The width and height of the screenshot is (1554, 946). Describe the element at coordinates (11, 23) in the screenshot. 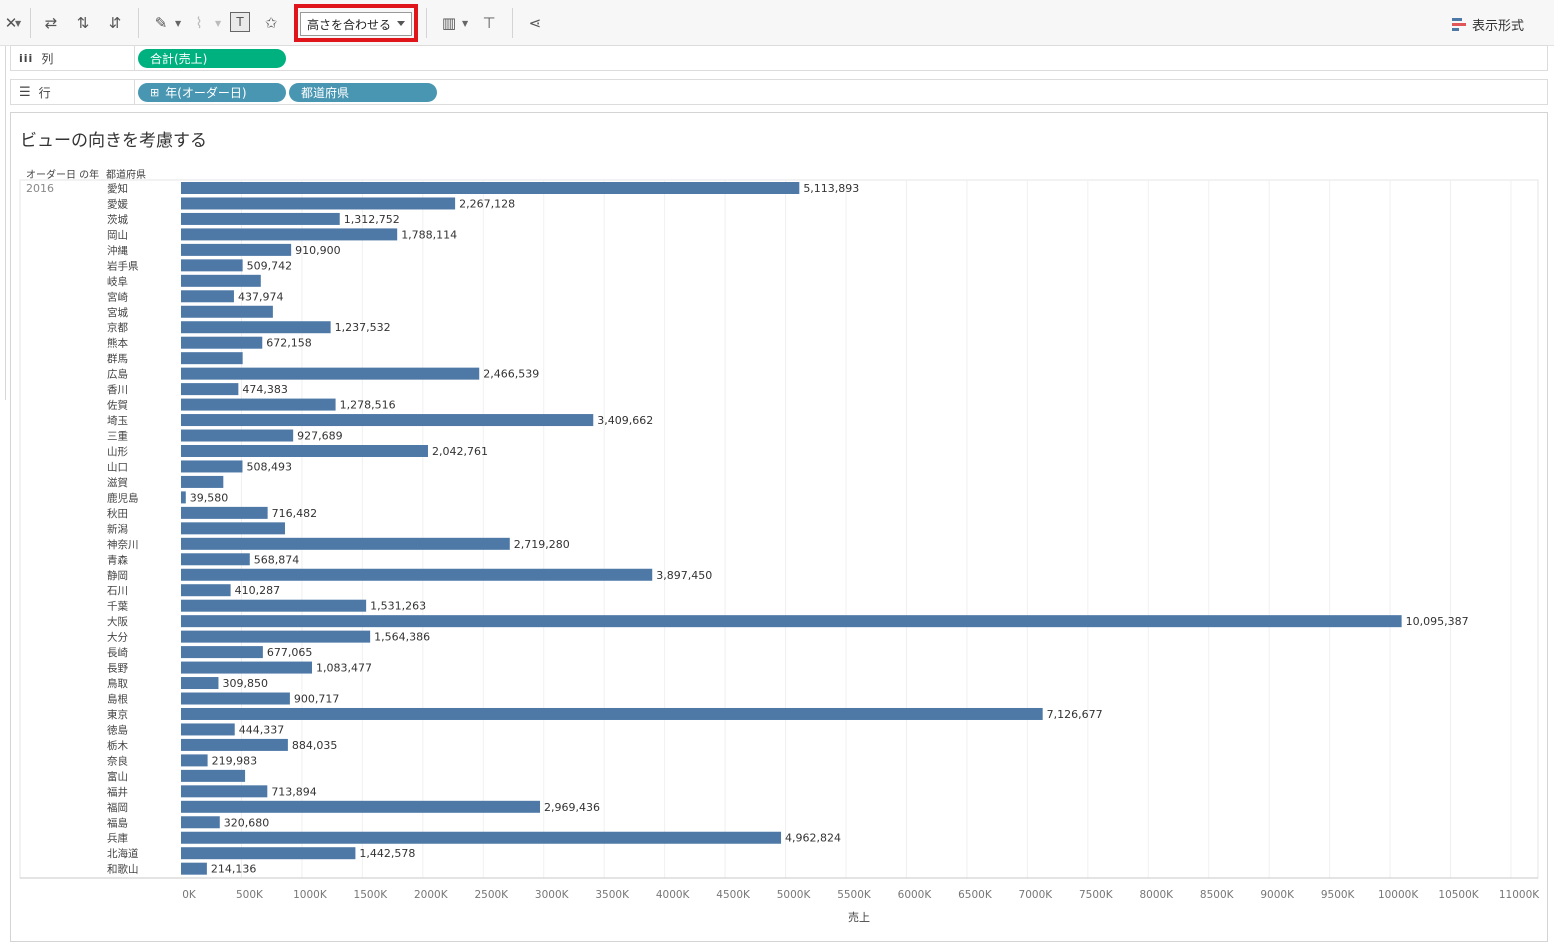

I see `clear-sheet-icon: ✕` at that location.